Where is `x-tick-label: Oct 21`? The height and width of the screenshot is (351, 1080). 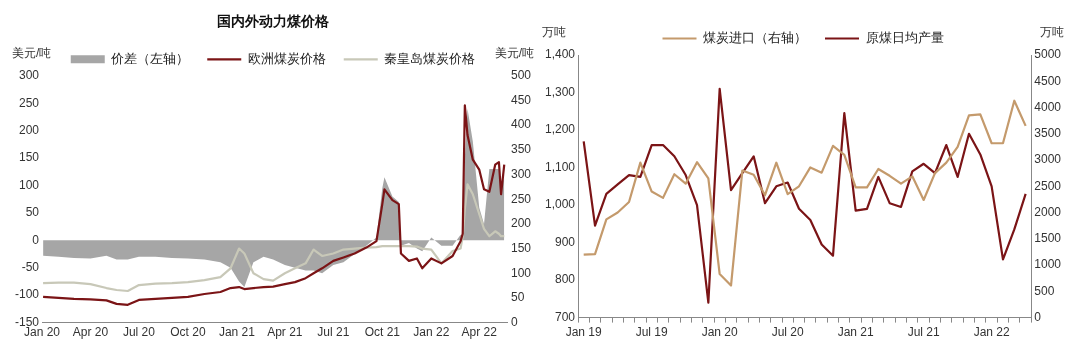 x-tick-label: Oct 21 is located at coordinates (382, 332).